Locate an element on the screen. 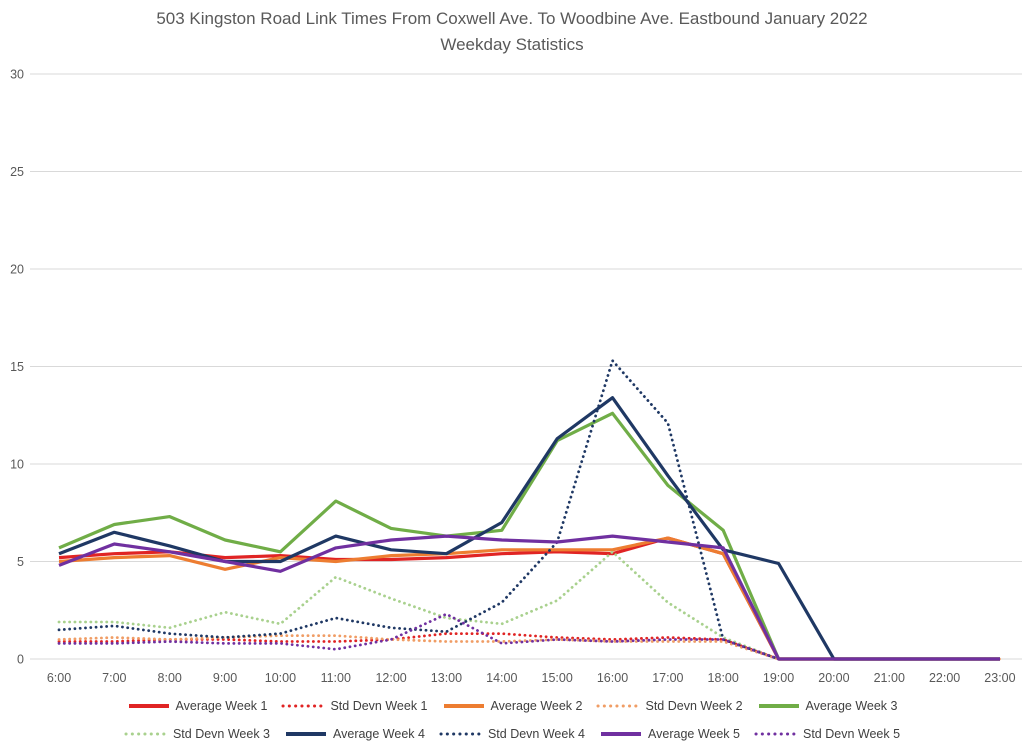 Image resolution: width=1024 pixels, height=747 pixels. legend-item-average-week-2: Average Week 2 is located at coordinates (512, 706).